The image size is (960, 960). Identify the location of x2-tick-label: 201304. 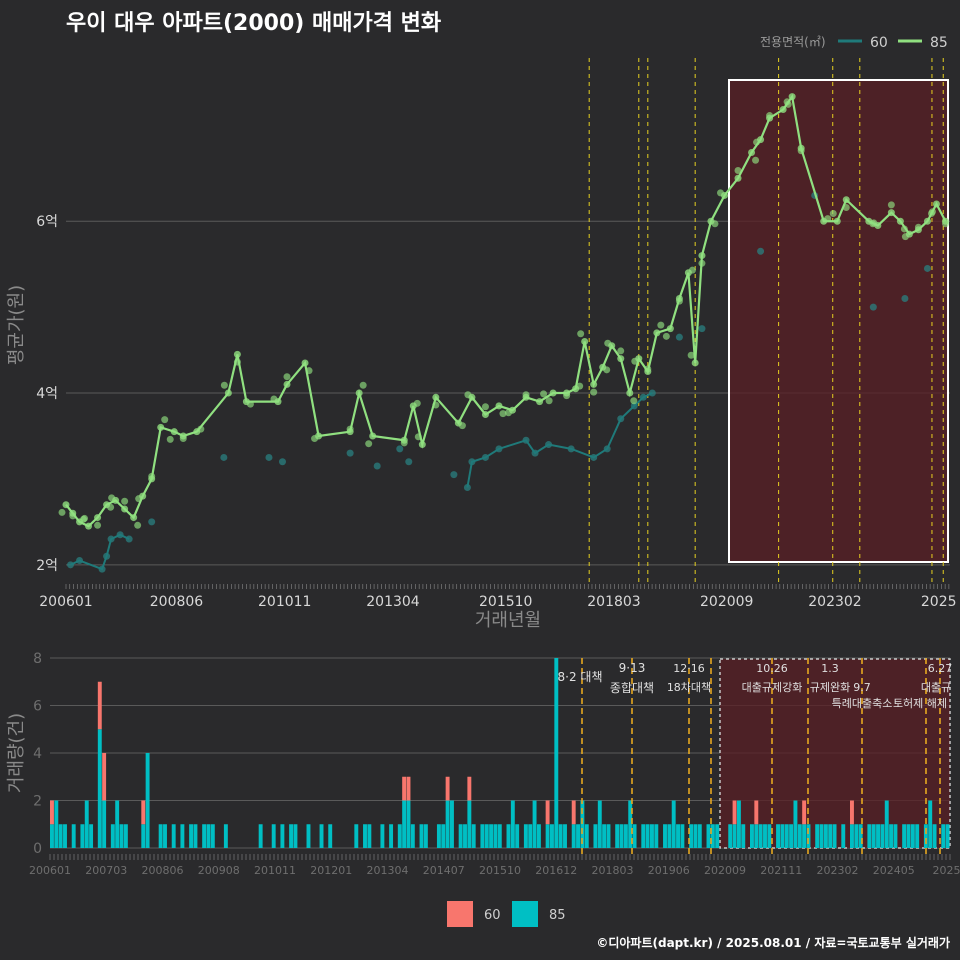
(388, 870).